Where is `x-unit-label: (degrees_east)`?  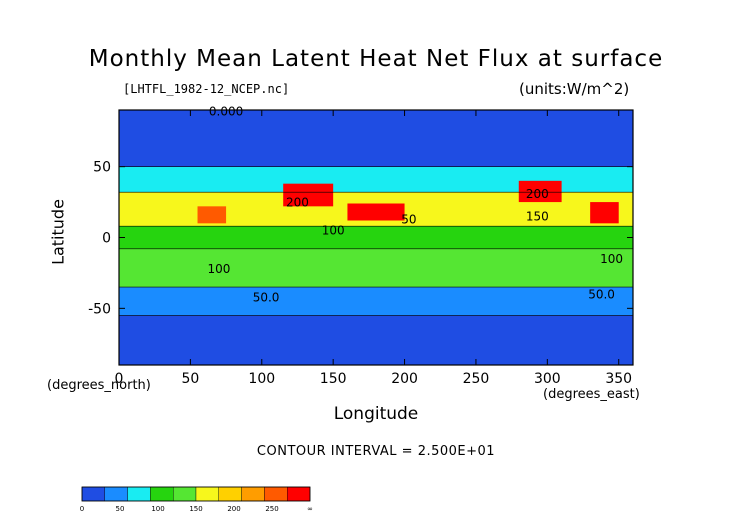 x-unit-label: (degrees_east) is located at coordinates (591, 394).